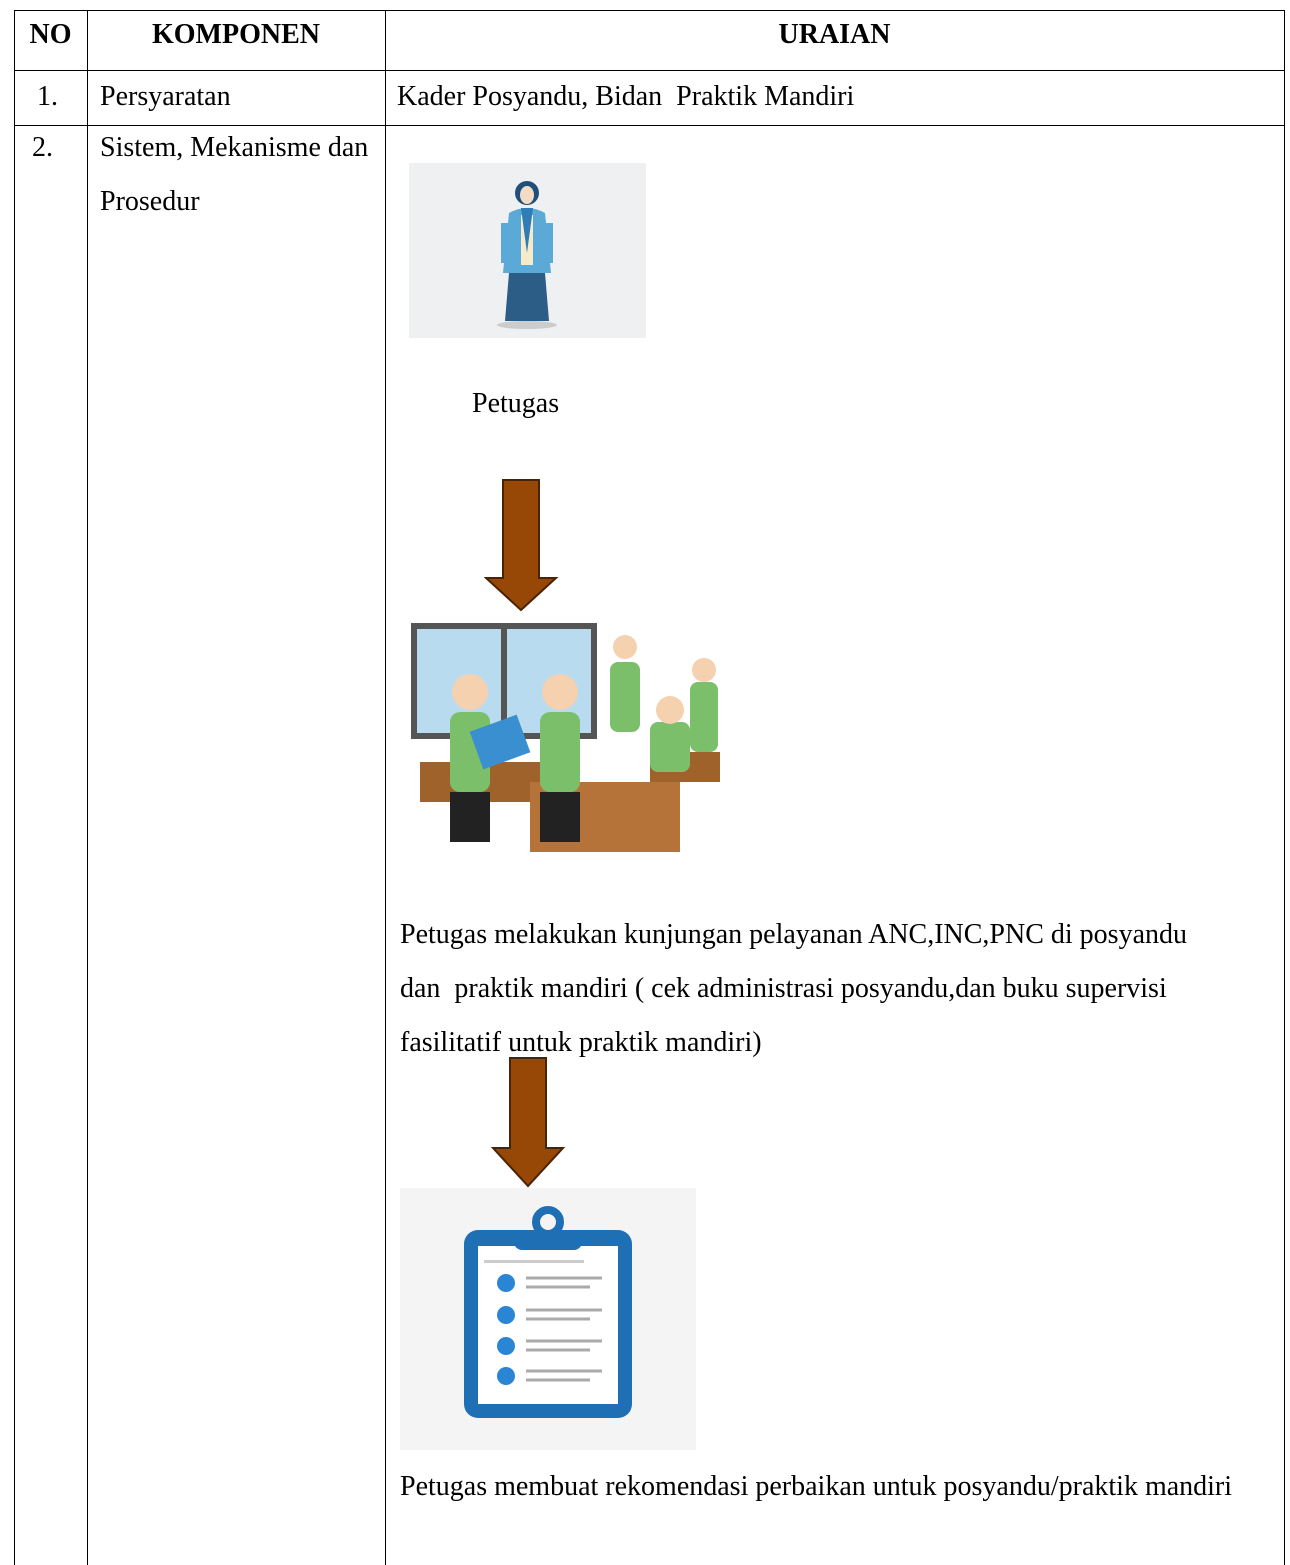  Describe the element at coordinates (516, 403) in the screenshot. I see `flow-step: Petugas` at that location.